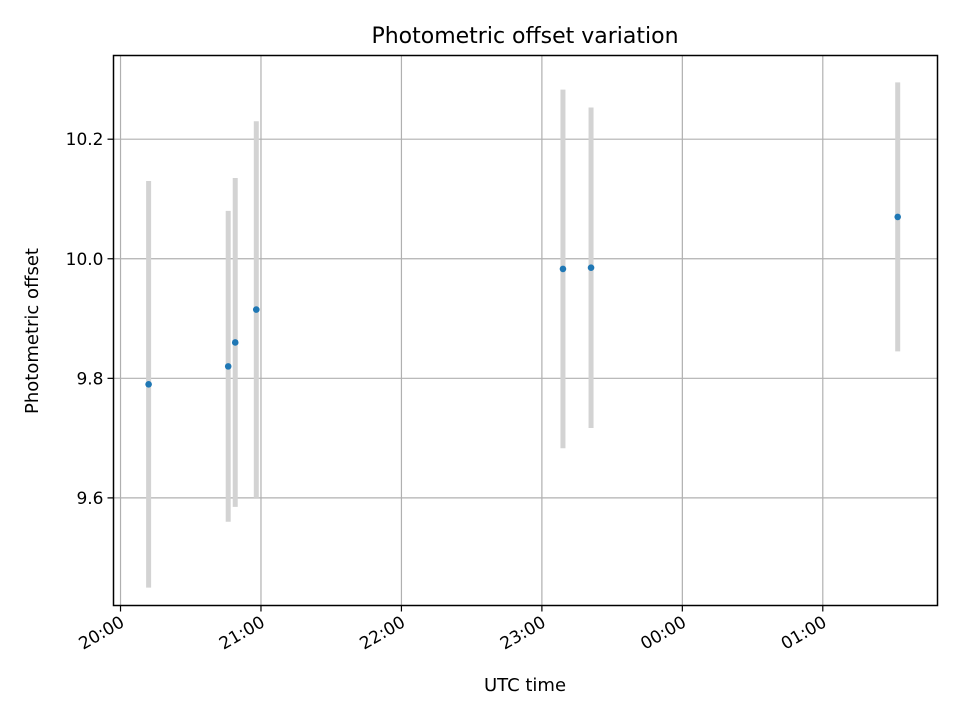 The image size is (960, 720). What do you see at coordinates (382, 634) in the screenshot?
I see `x-tick-label: 22:00` at bounding box center [382, 634].